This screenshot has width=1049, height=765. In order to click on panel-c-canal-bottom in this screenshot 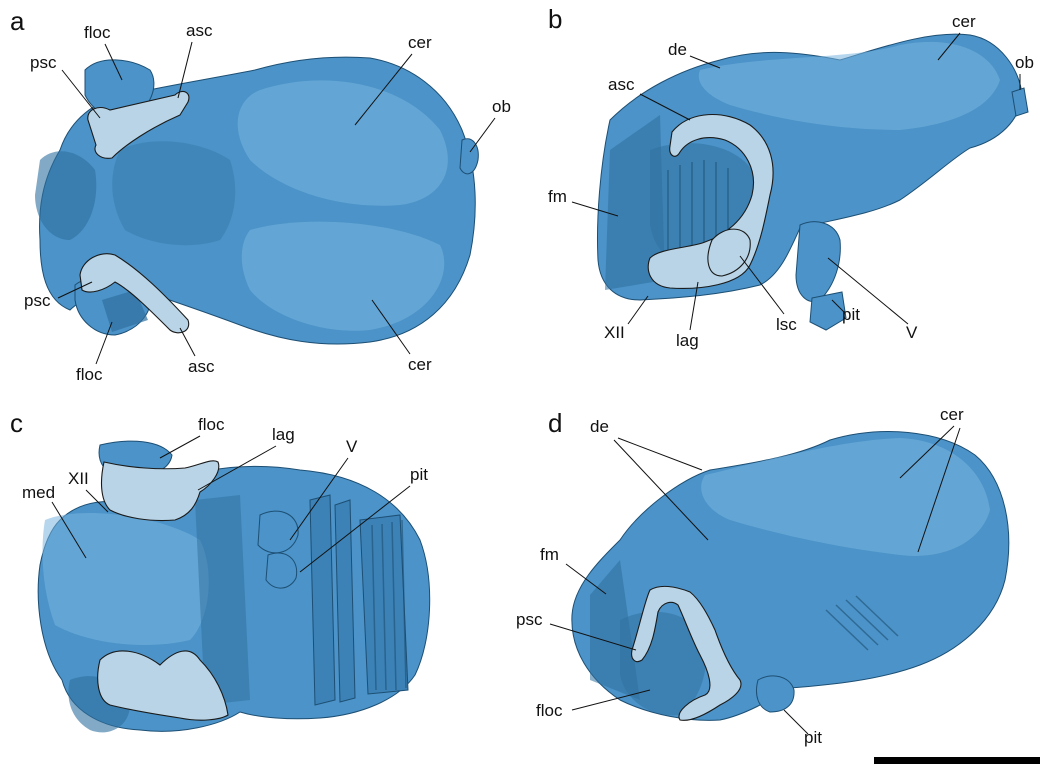, I will do `click(163, 685)`.